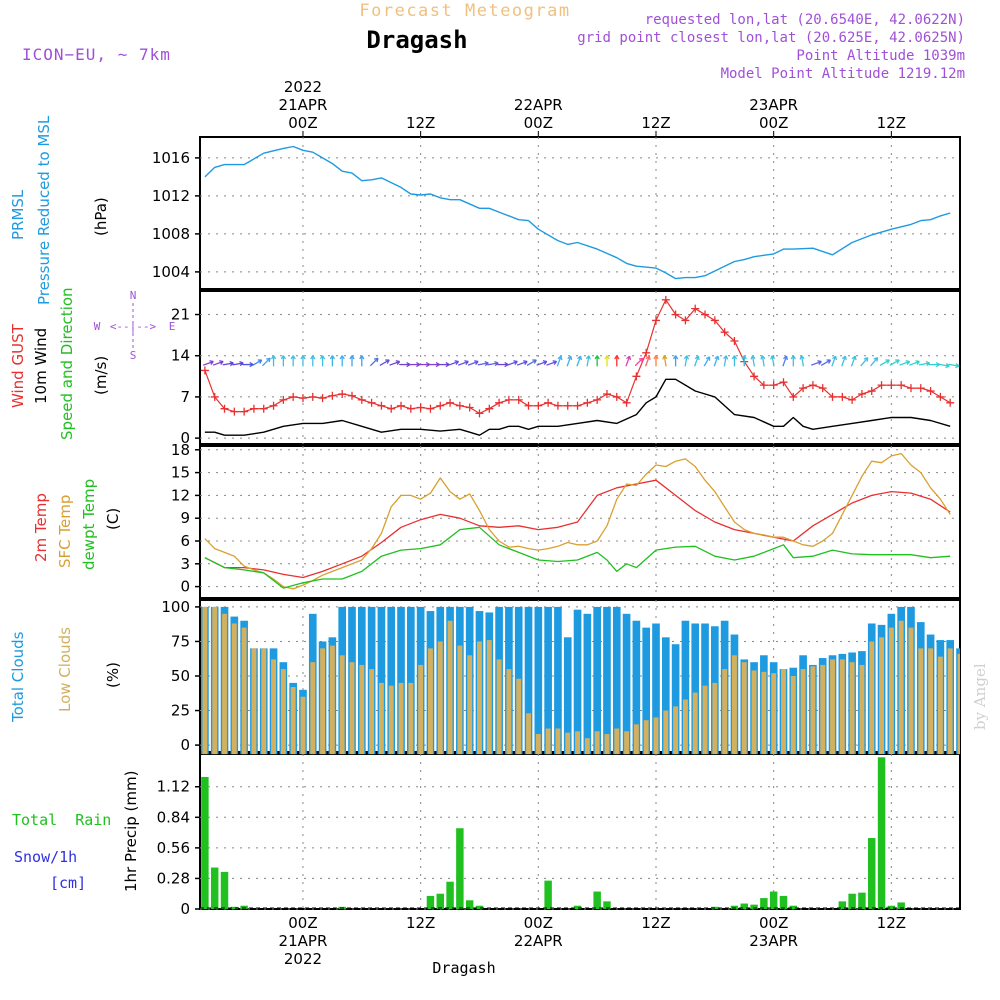  What do you see at coordinates (113, 675) in the screenshot?
I see `clouds-unit: (%)` at bounding box center [113, 675].